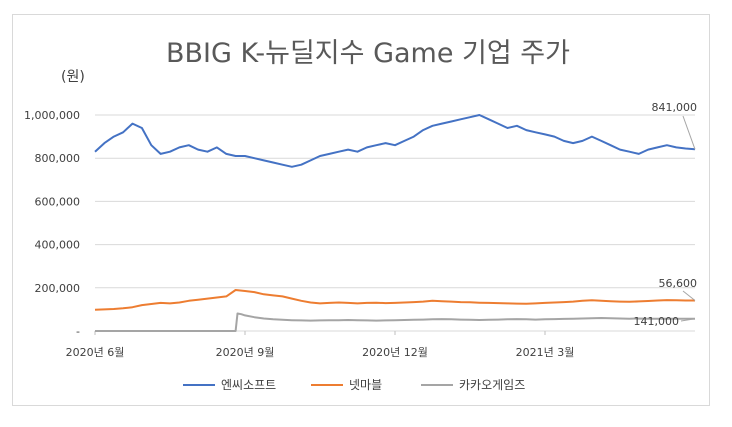 This screenshot has width=732, height=427. What do you see at coordinates (248, 385) in the screenshot?
I see `legend-label: 엔씨소프트` at bounding box center [248, 385].